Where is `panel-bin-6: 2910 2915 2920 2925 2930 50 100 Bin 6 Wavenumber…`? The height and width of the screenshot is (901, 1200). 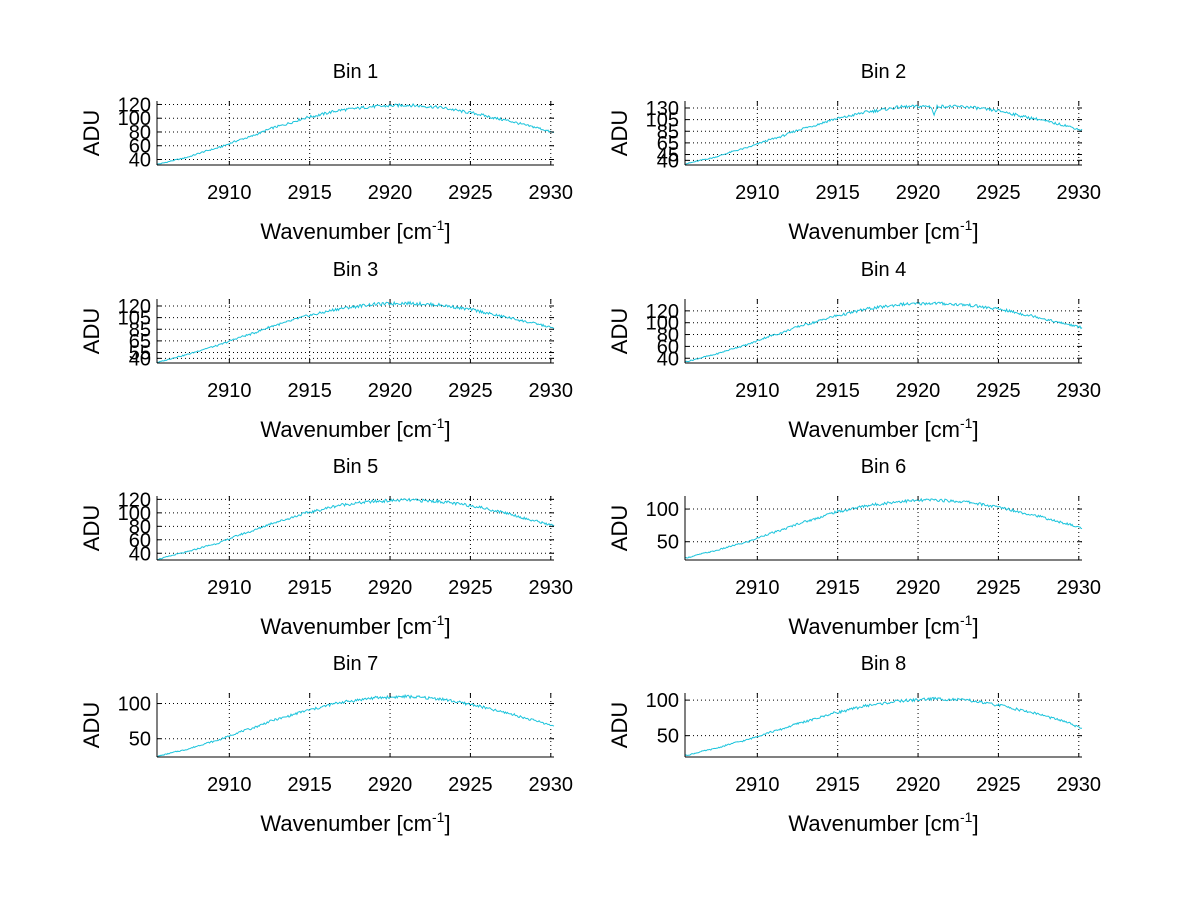 panel-bin-6: 2910 2915 2920 2925 2930 50 100 Bin 6 Wavenumber… is located at coordinates (854, 547).